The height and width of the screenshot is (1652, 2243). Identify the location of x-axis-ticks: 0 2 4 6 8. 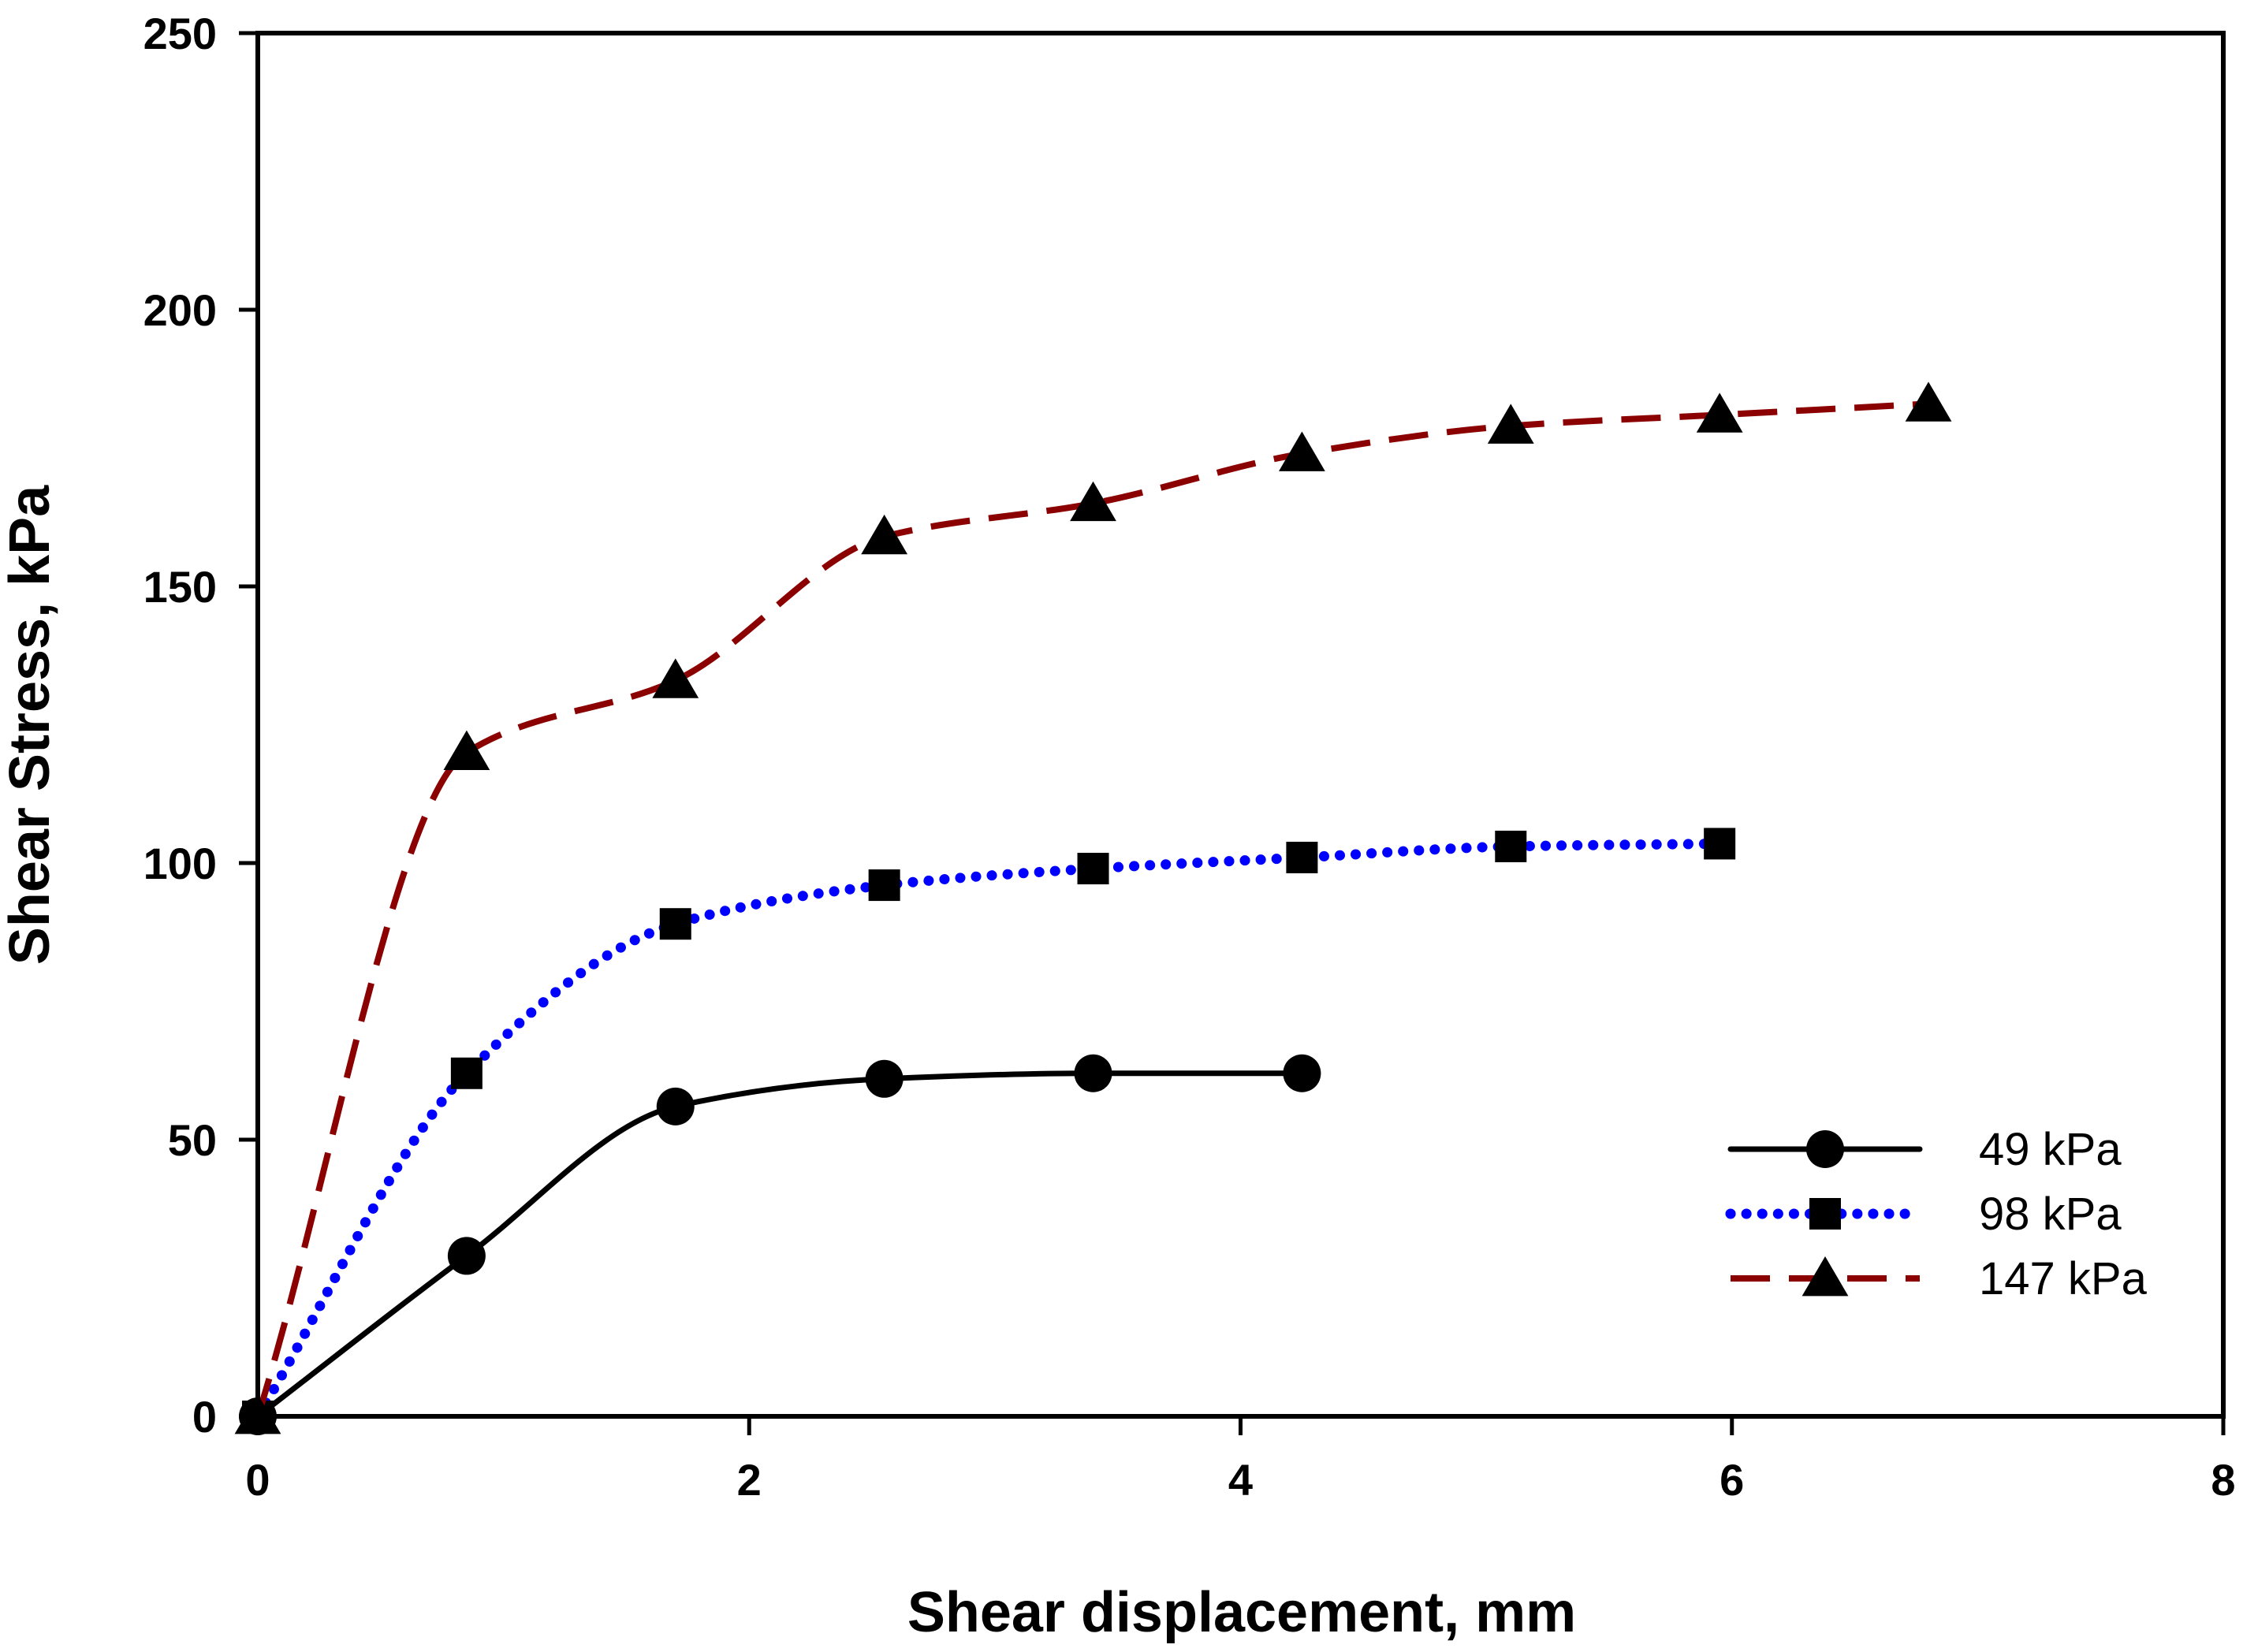
(1240, 1460).